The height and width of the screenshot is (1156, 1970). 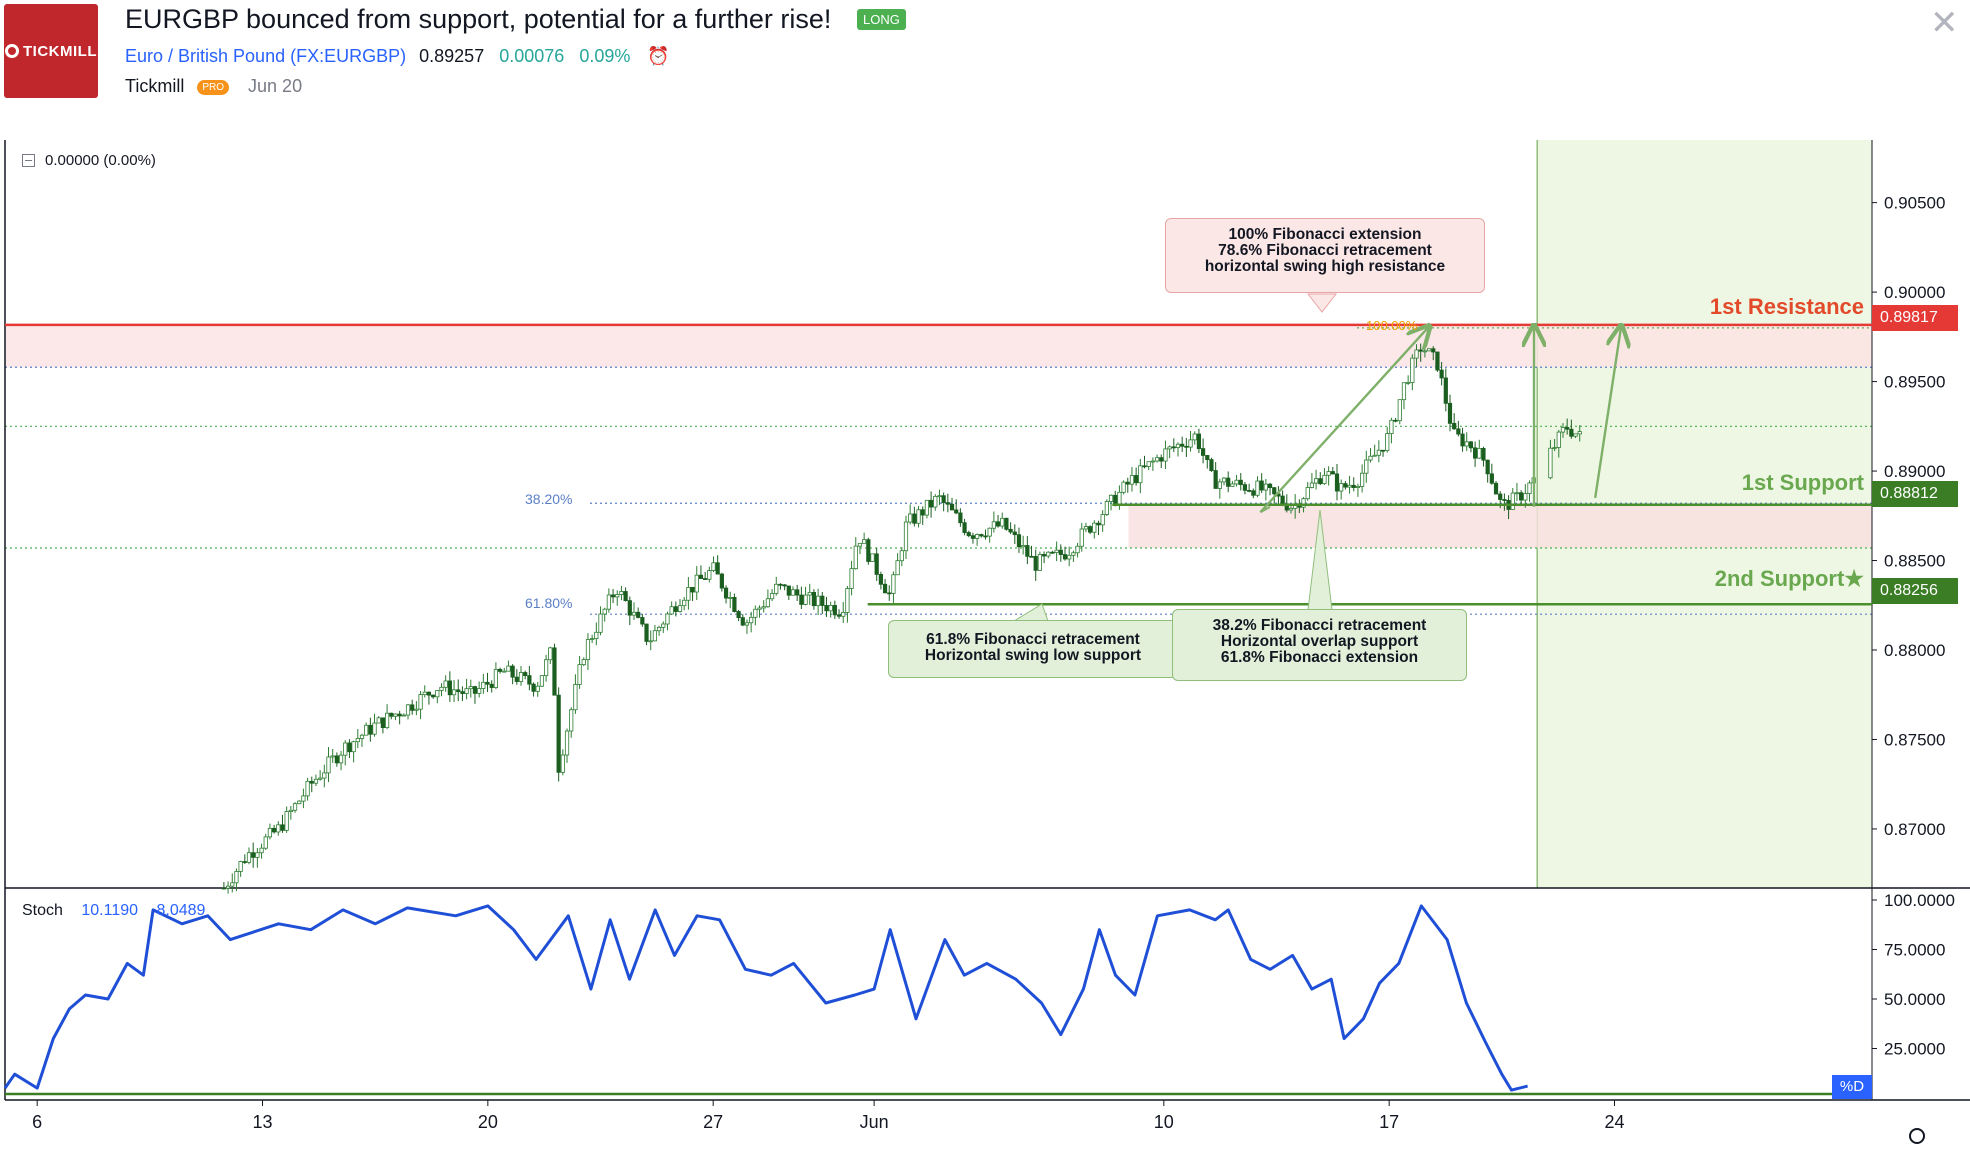 I want to click on symbol-ticker: (FX:EURGBP), so click(x=348, y=56).